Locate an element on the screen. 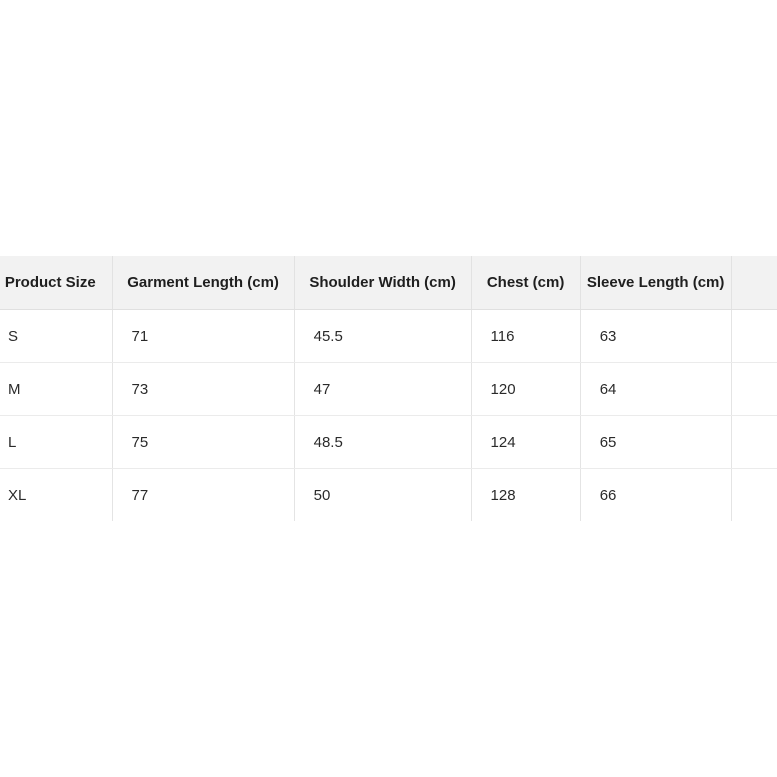 The width and height of the screenshot is (777, 777). cell-size: XL is located at coordinates (56, 494).